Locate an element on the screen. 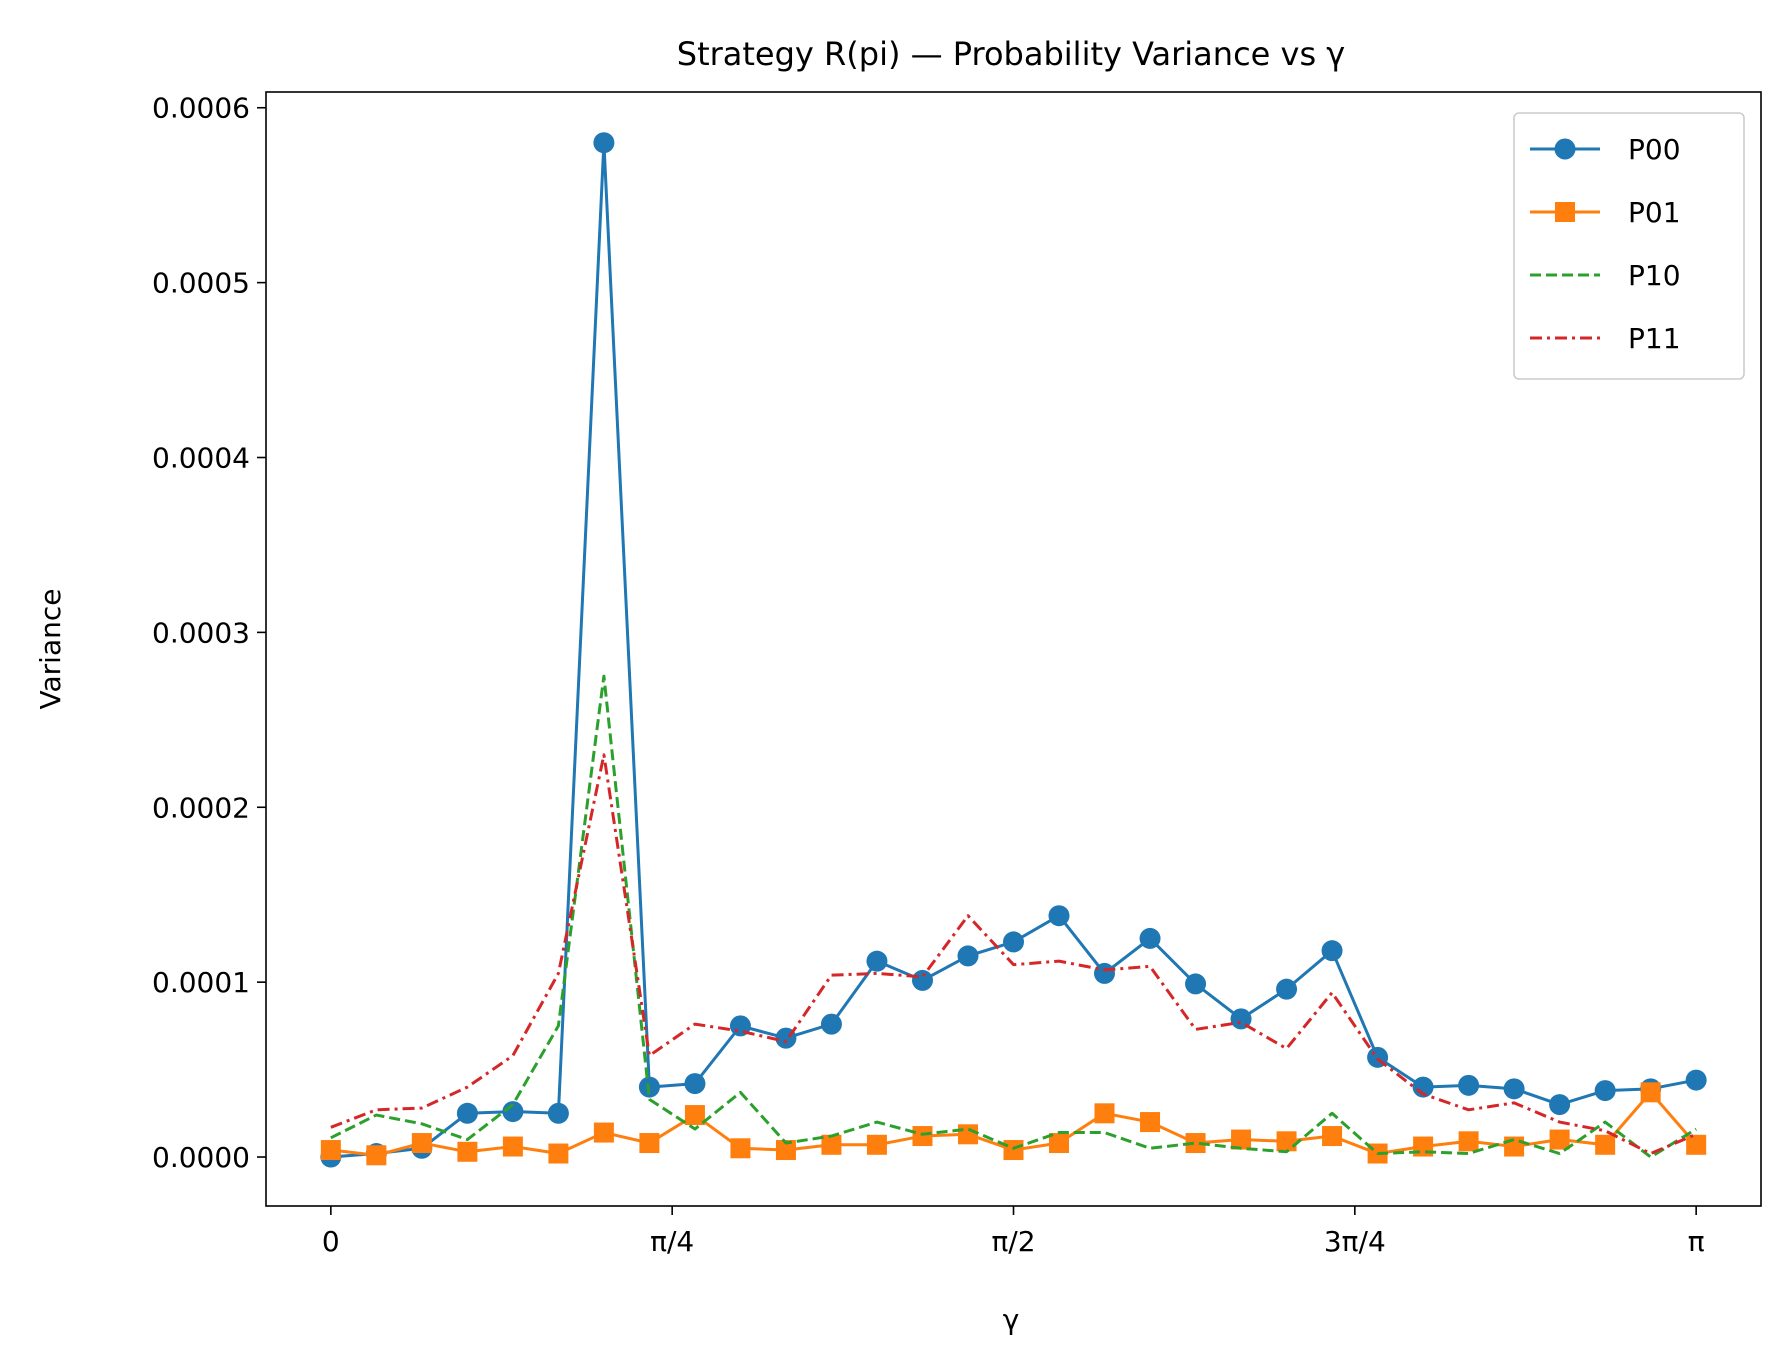 Image resolution: width=1781 pixels, height=1361 pixels. legend-label-p01: P01 is located at coordinates (1654, 212).